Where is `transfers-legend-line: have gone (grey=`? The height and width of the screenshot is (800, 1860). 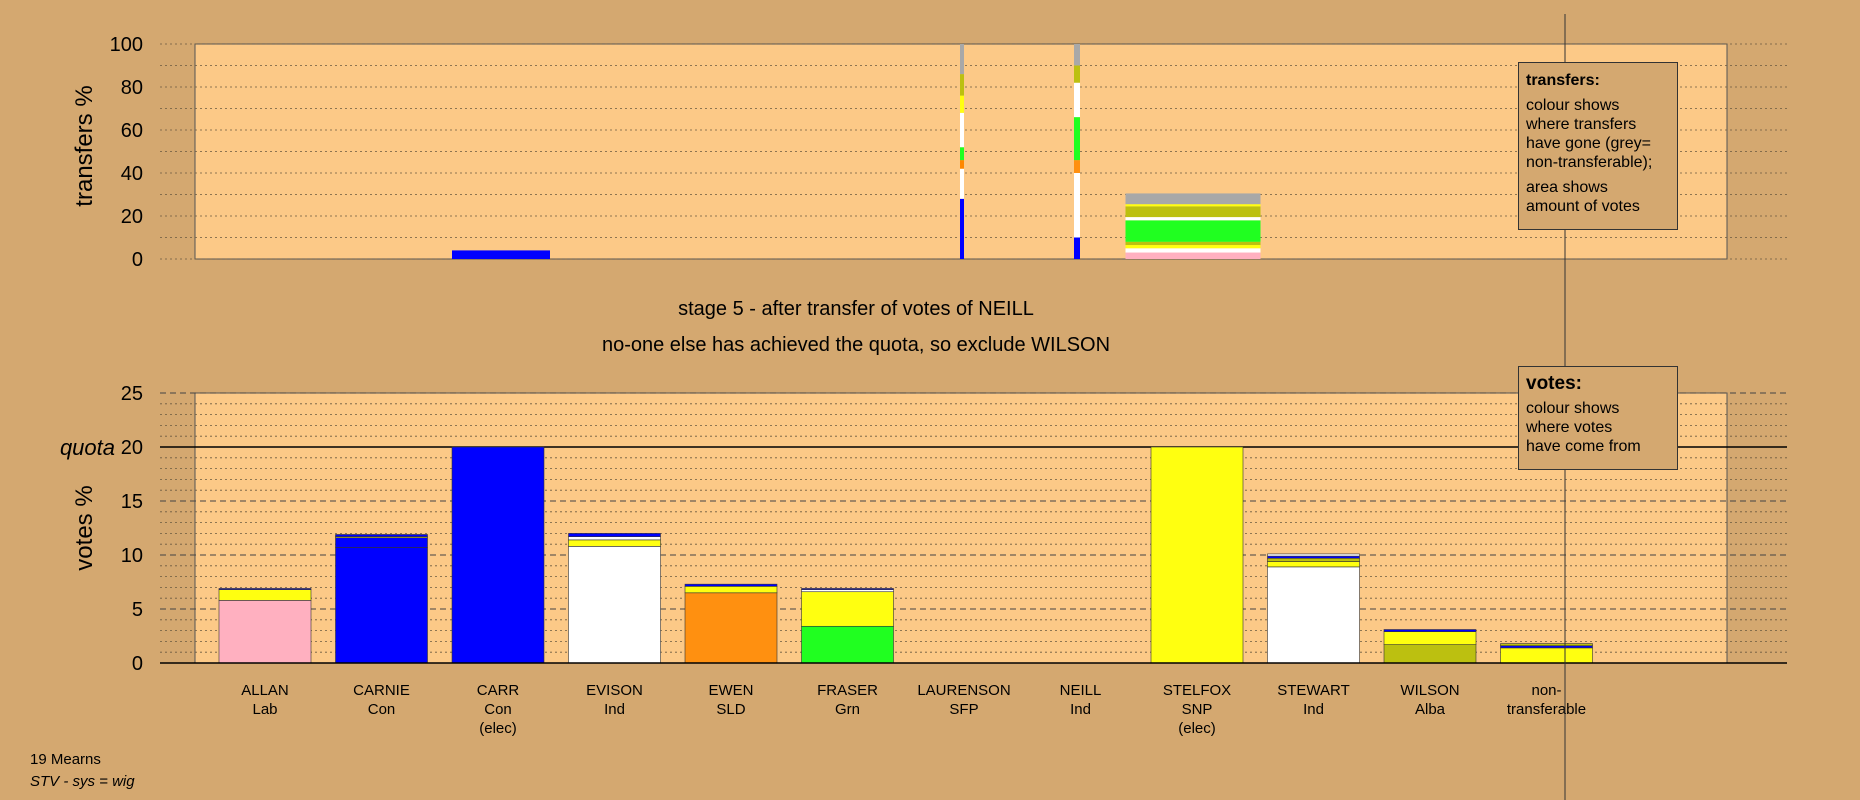
transfers-legend-line: have gone (grey= is located at coordinates (1588, 143).